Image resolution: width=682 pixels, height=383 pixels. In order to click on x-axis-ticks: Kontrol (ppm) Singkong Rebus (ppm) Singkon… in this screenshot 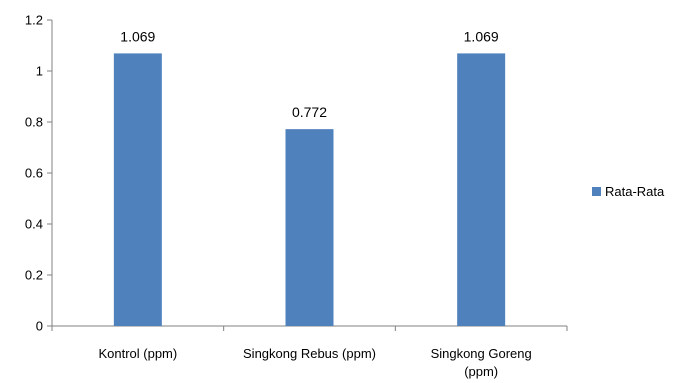, I will do `click(309, 352)`.